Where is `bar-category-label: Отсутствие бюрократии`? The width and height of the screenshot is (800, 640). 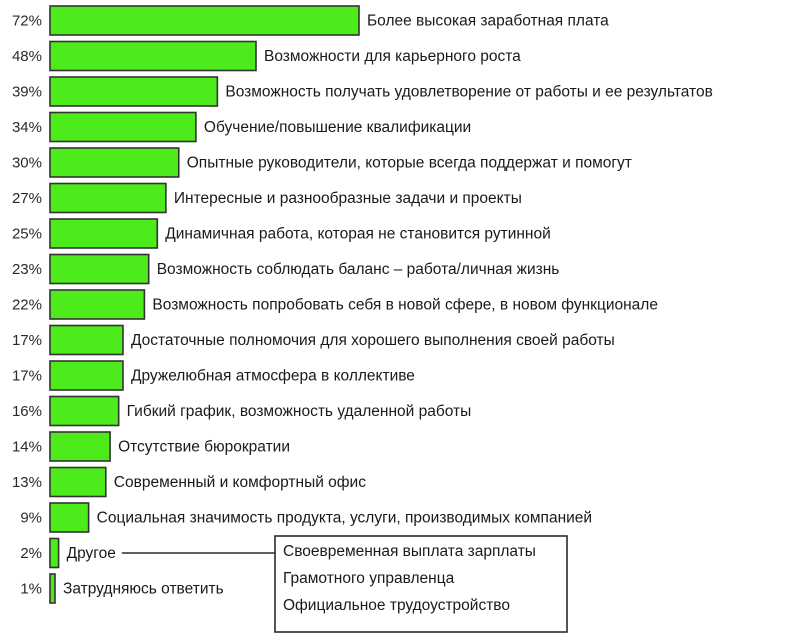
bar-category-label: Отсутствие бюрократии is located at coordinates (204, 447).